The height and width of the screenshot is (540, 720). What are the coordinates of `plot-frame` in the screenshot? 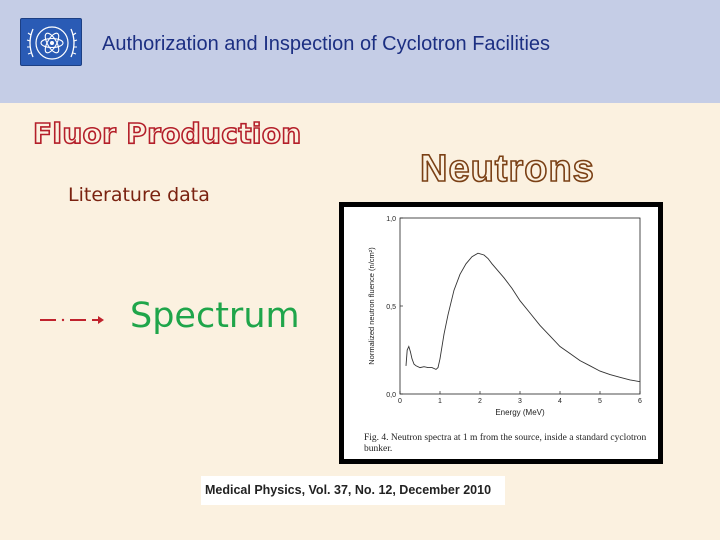 It's located at (520, 306).